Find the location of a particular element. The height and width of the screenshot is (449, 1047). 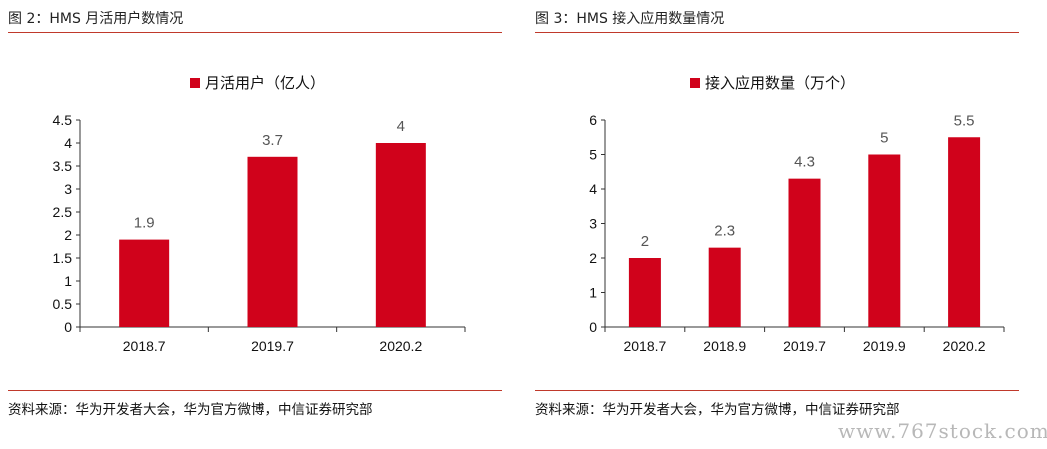

y-tick-label: 5 is located at coordinates (593, 155).